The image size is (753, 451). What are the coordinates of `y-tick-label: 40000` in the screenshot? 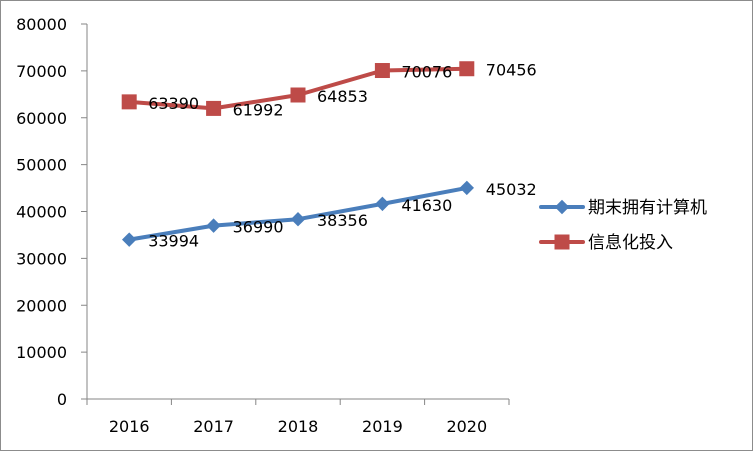 It's located at (41, 212).